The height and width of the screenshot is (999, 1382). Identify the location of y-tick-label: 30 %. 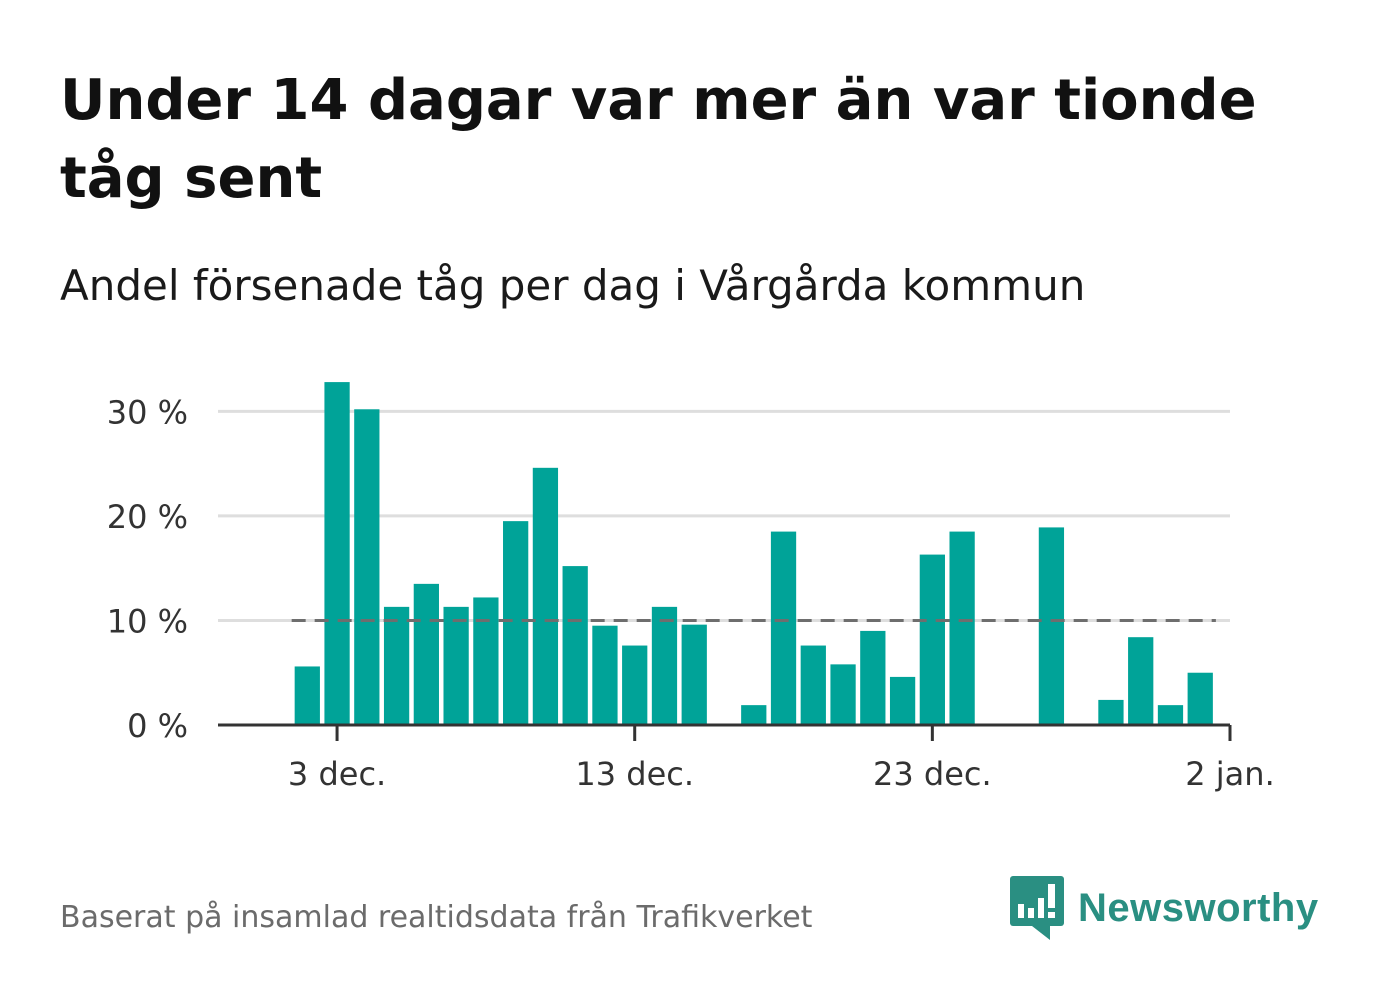
(147, 412).